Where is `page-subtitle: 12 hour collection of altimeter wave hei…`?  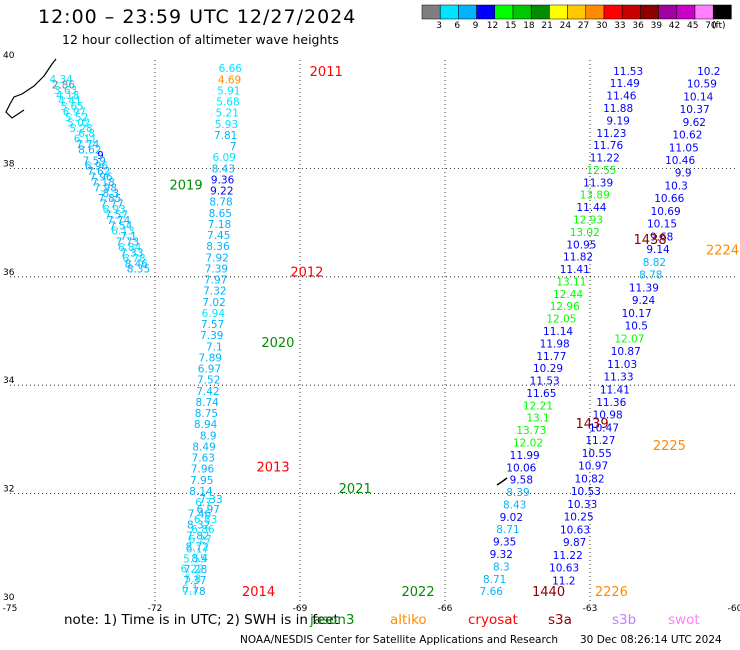 page-subtitle: 12 hour collection of altimeter wave hei… is located at coordinates (200, 39).